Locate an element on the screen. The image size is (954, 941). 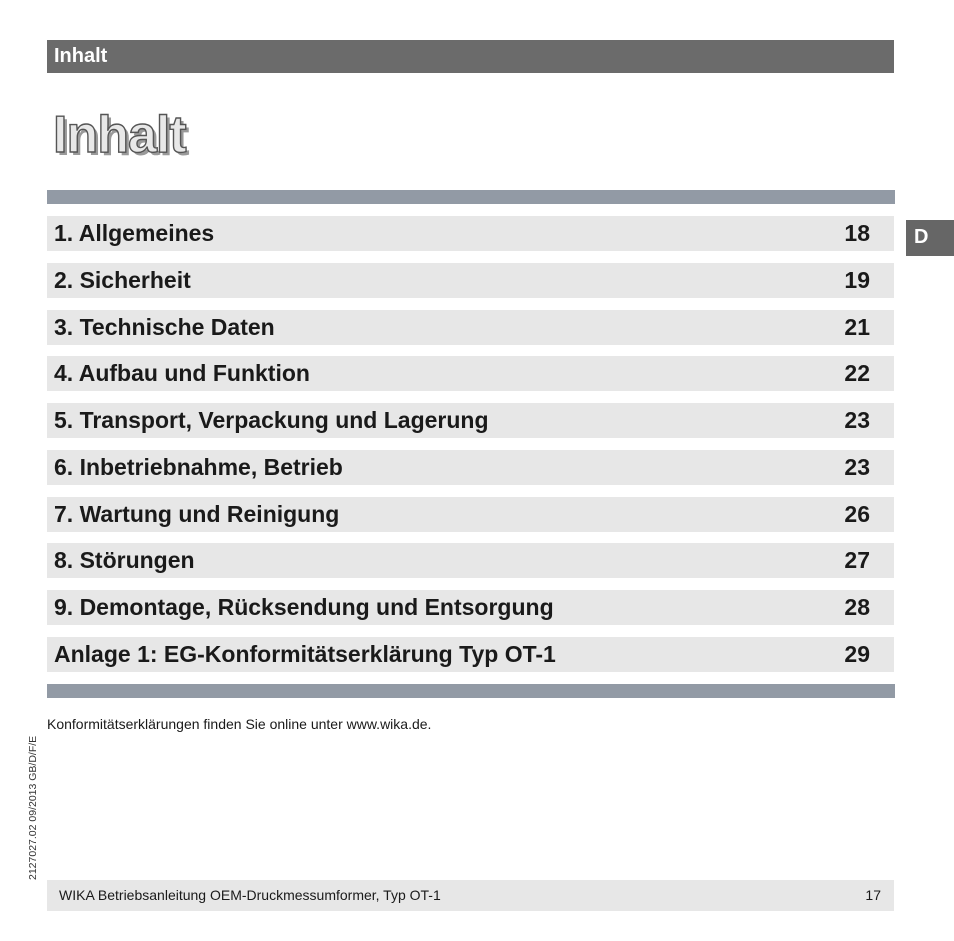
toc-entry: 1. Allgemeines 18 is located at coordinates (470, 233).